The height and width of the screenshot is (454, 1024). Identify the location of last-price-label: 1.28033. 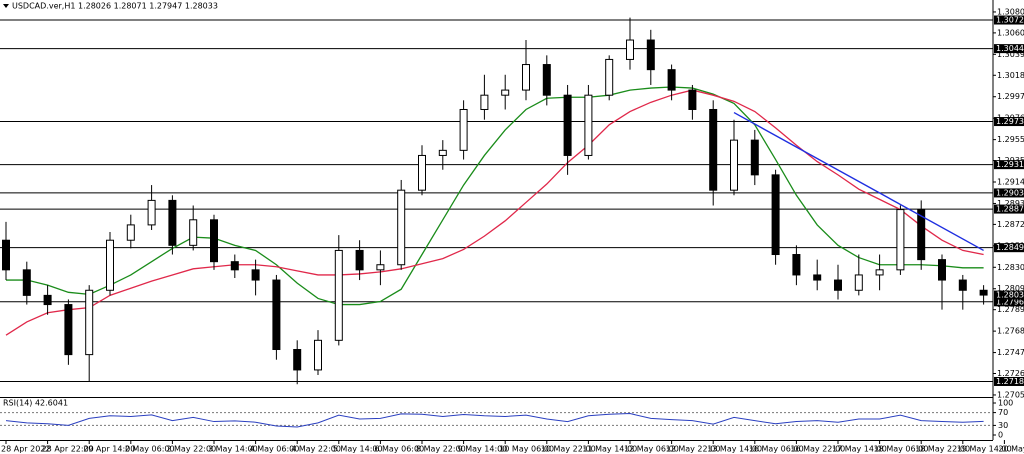
(1010, 295).